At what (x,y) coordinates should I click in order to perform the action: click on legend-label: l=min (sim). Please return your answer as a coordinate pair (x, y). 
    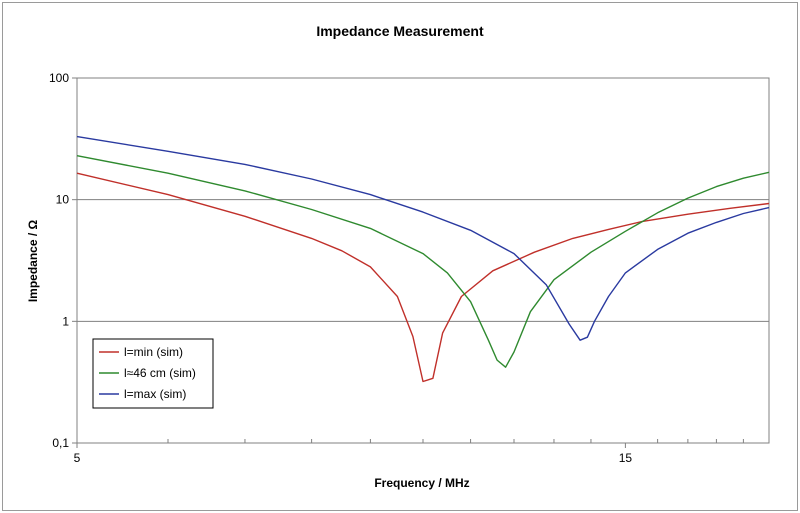
    Looking at the image, I should click on (153, 352).